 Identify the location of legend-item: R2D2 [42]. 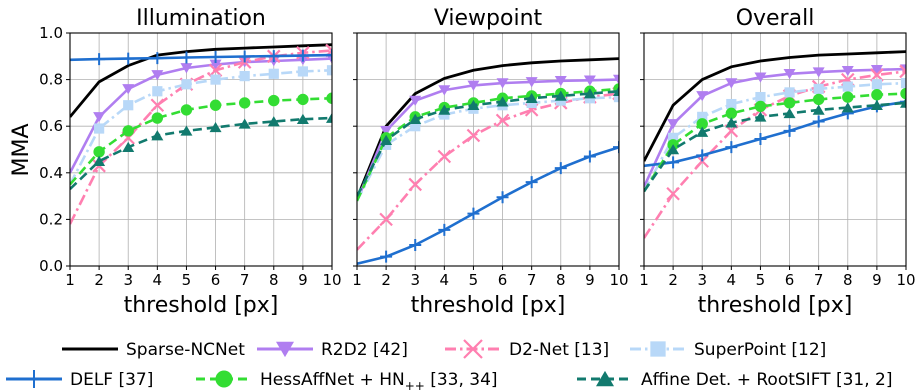
(332, 350).